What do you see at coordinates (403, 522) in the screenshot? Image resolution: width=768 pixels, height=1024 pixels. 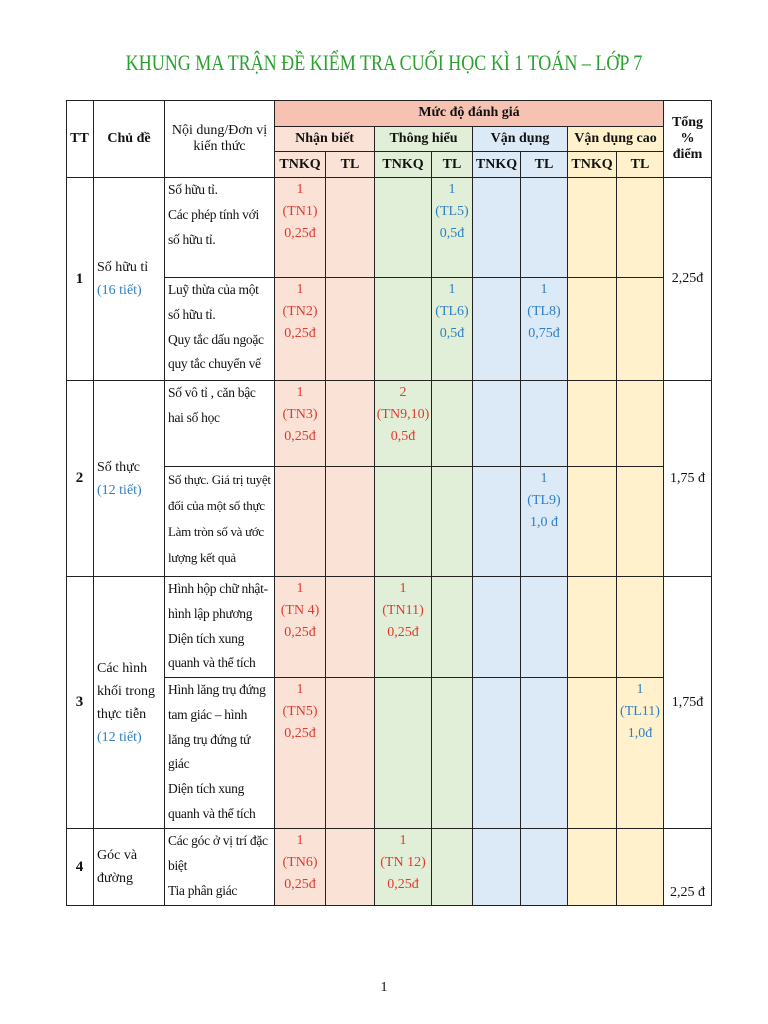 I see `row-4-th-tnkq` at bounding box center [403, 522].